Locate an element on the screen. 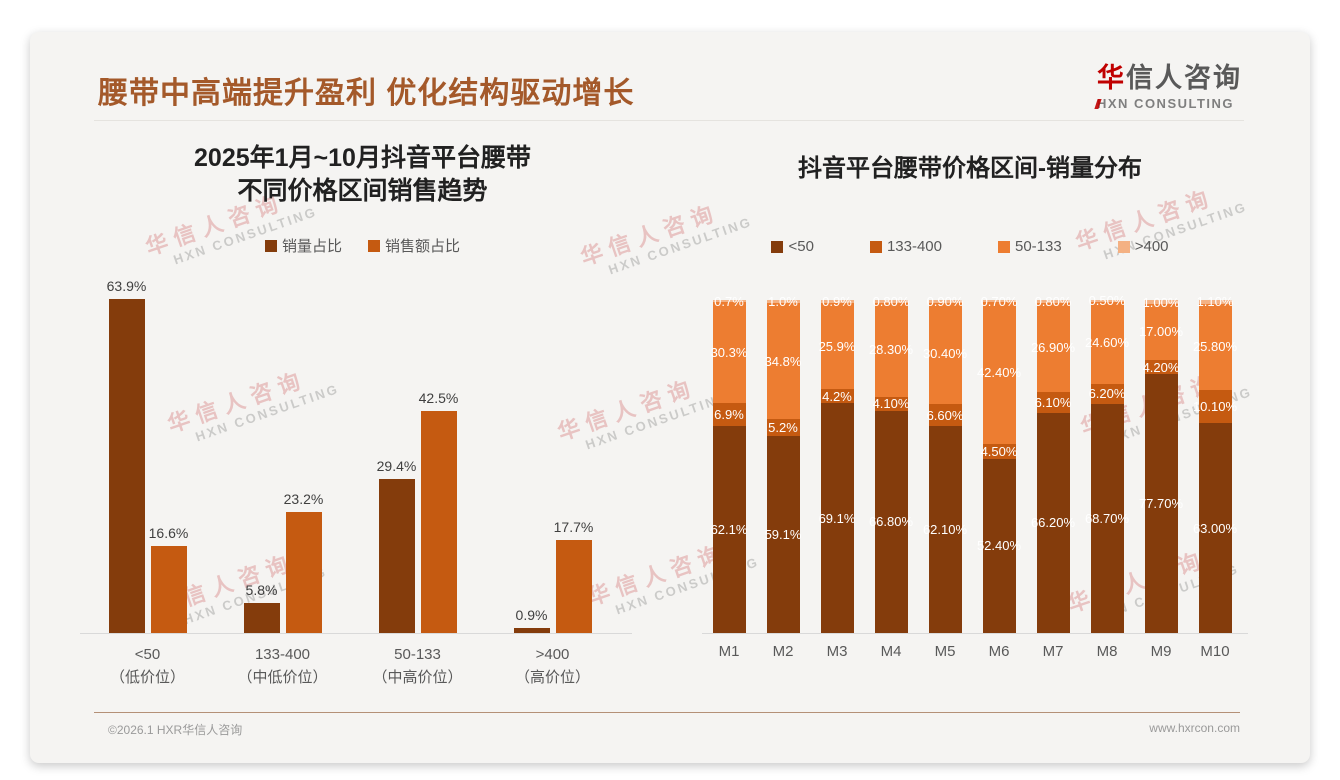 This screenshot has width=1340, height=780. segment-value-label: 6.10% is located at coordinates (1053, 402).